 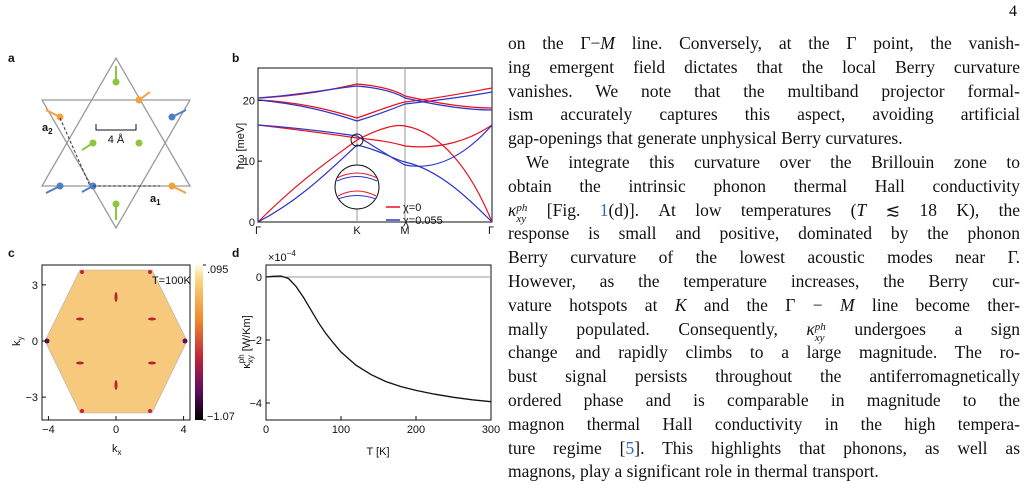 I want to click on text-part: 1, so click(x=158, y=202).